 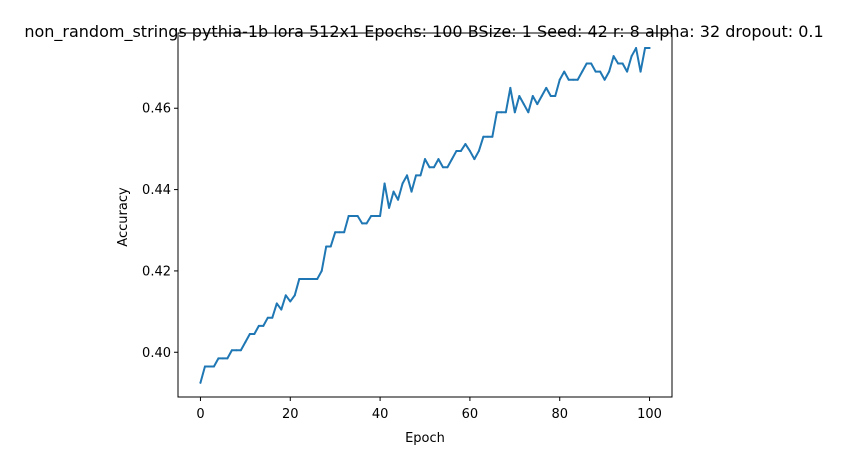 I want to click on x-axis-label: Epoch, so click(x=425, y=438).